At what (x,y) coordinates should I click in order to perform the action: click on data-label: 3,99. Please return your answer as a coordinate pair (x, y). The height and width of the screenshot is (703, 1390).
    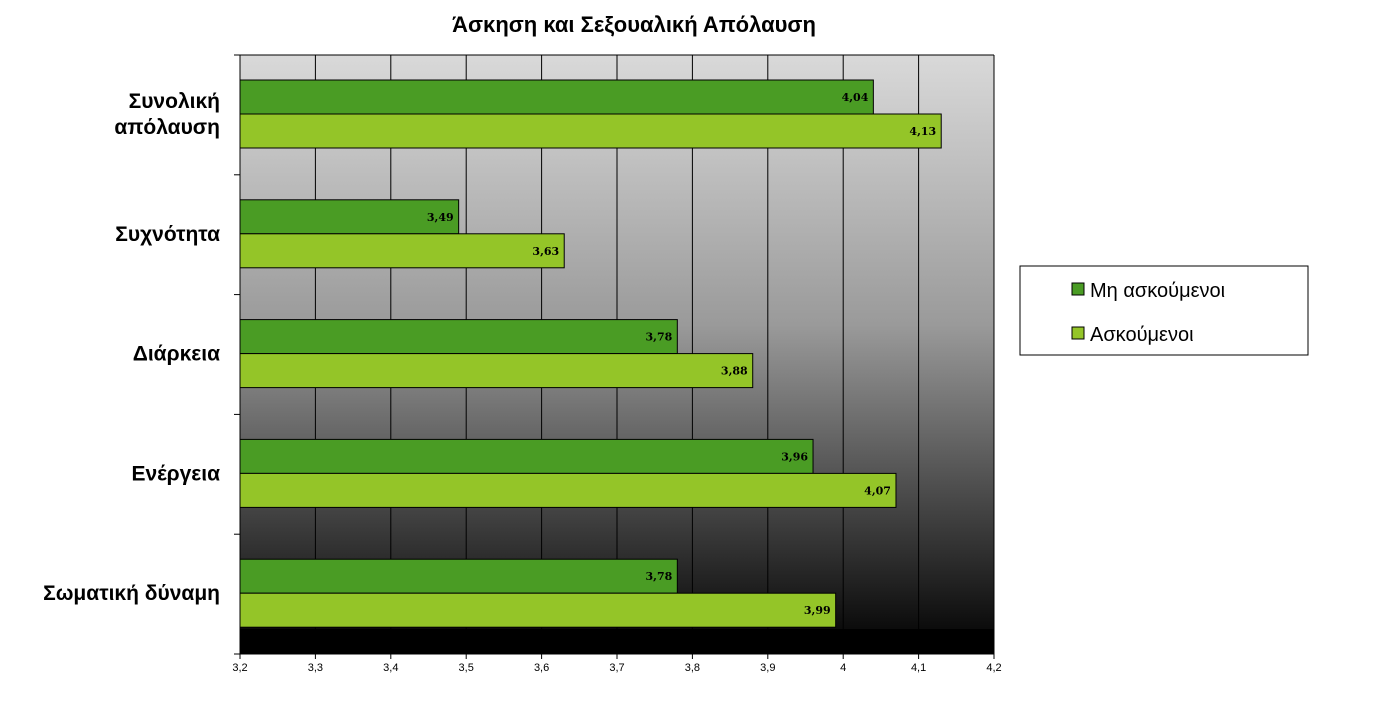
    Looking at the image, I should click on (817, 610).